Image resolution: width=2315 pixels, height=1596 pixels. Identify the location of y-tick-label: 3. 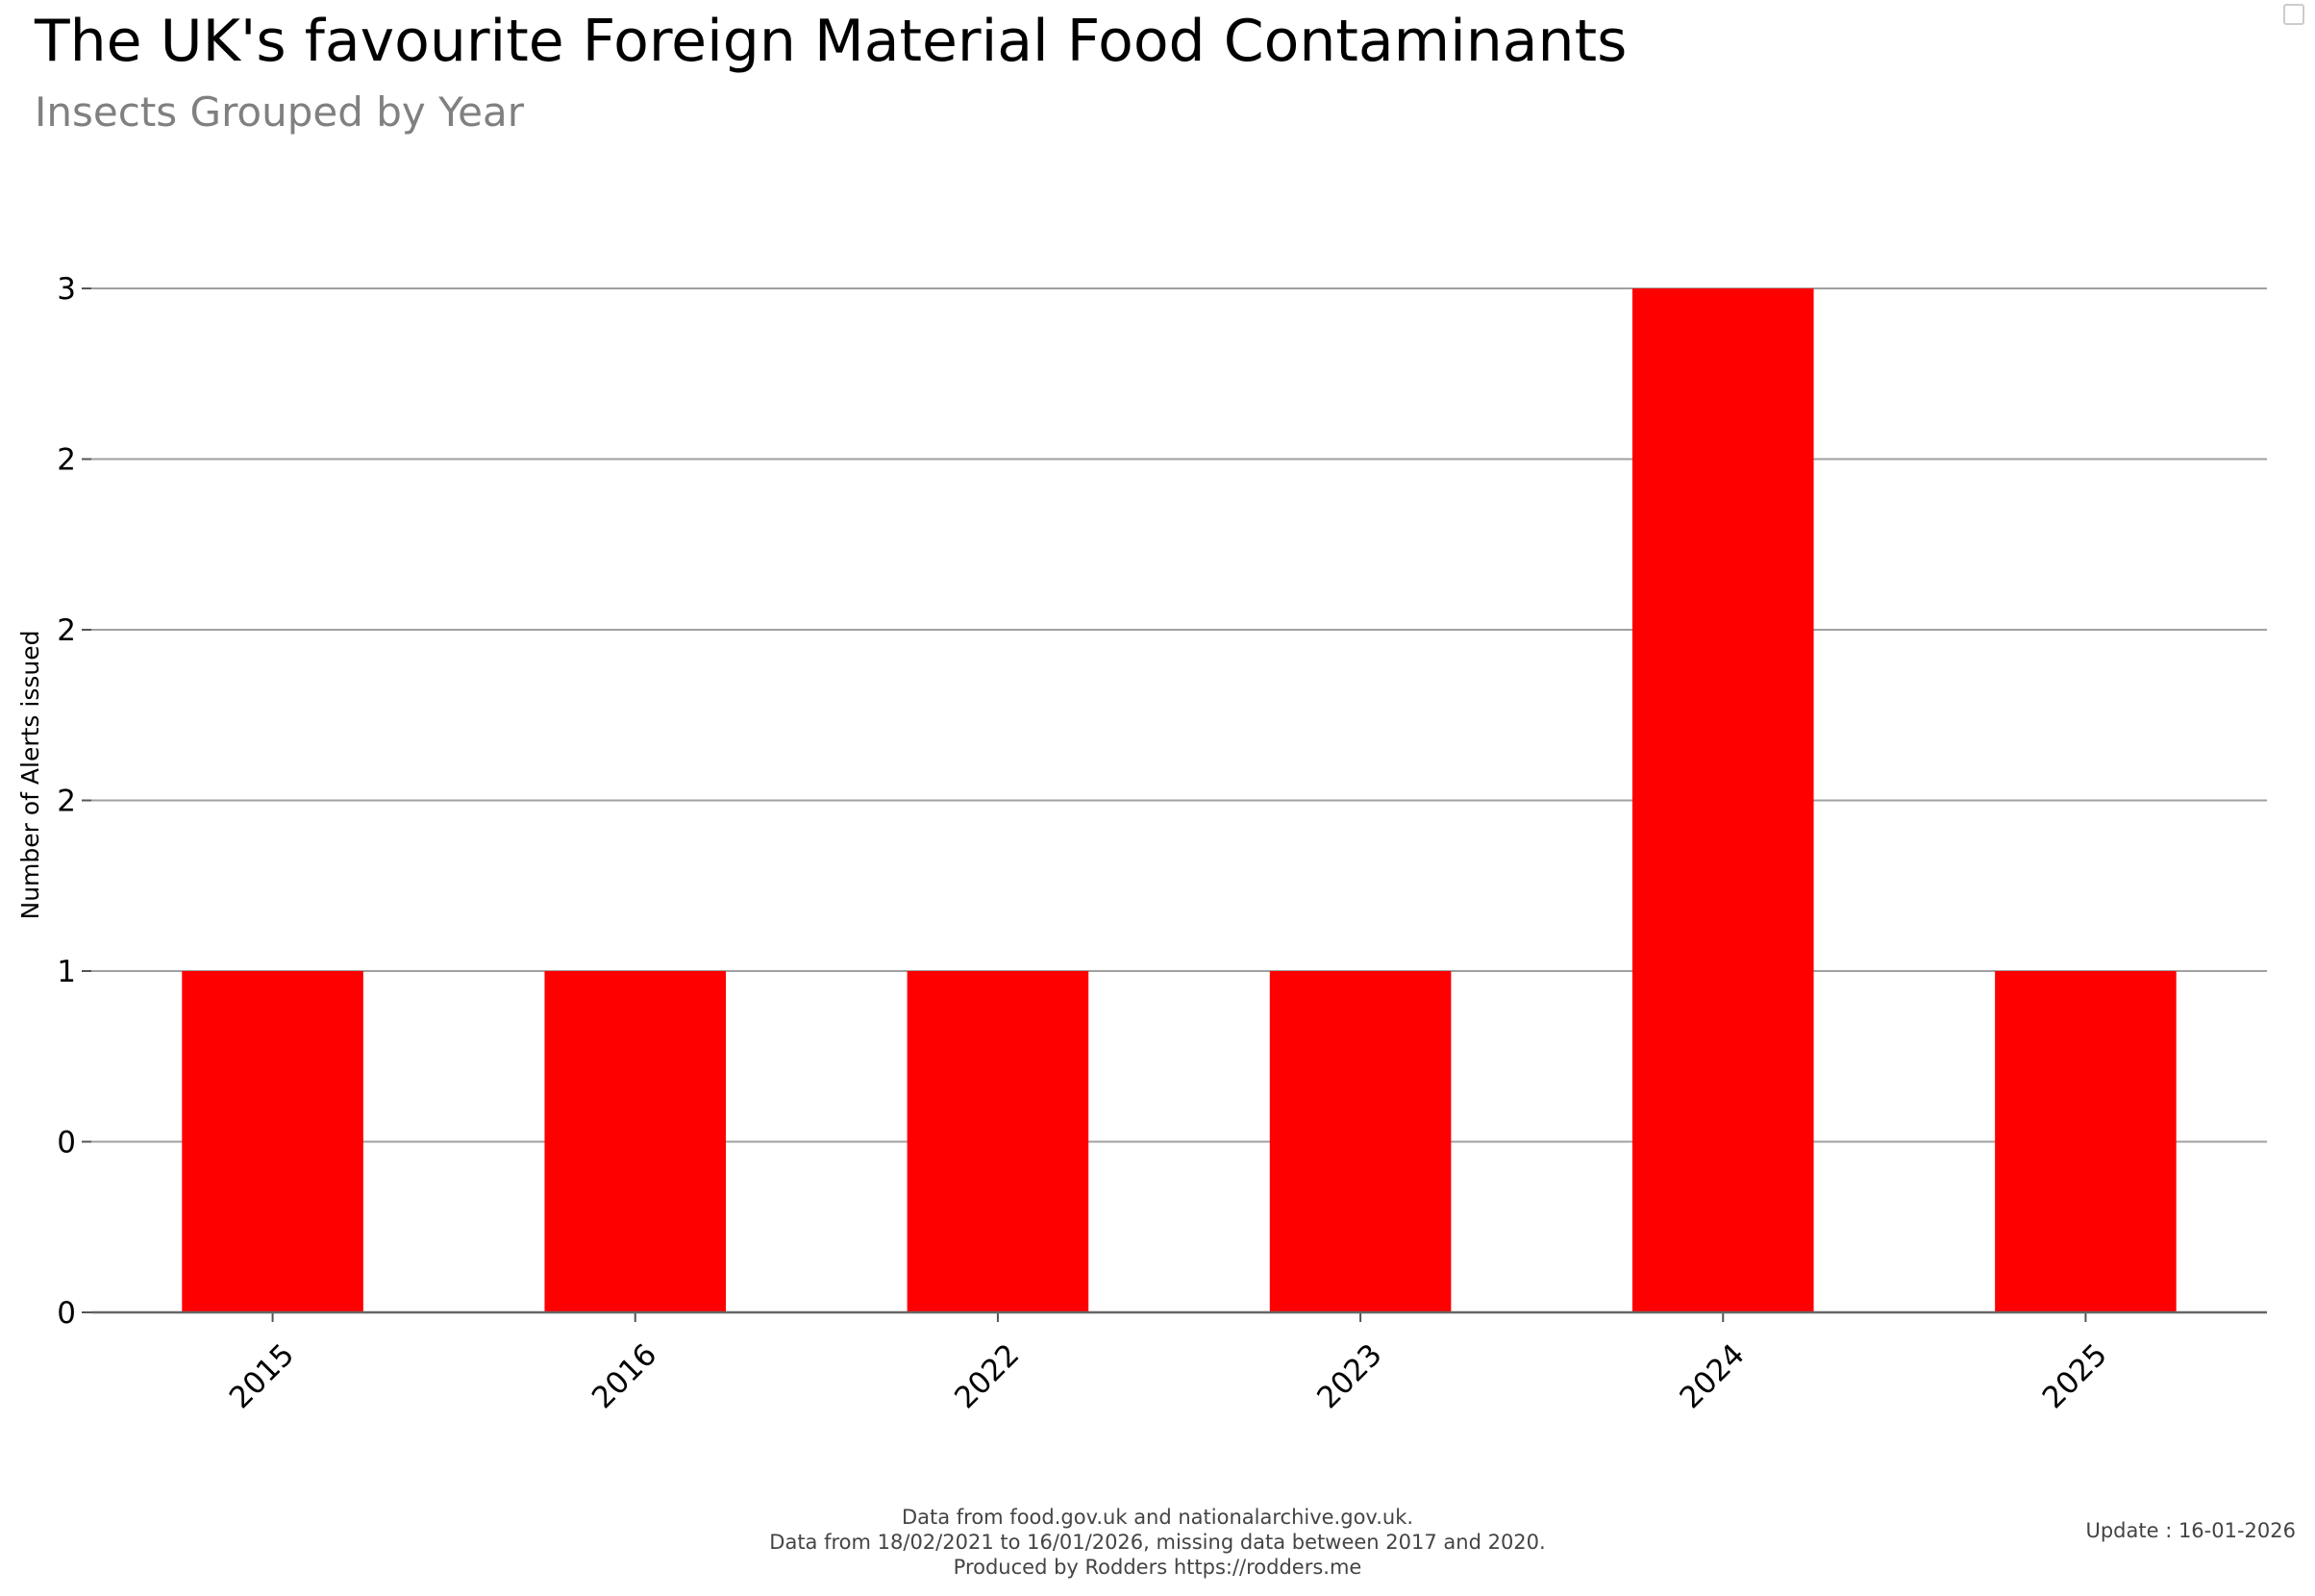
(66, 289).